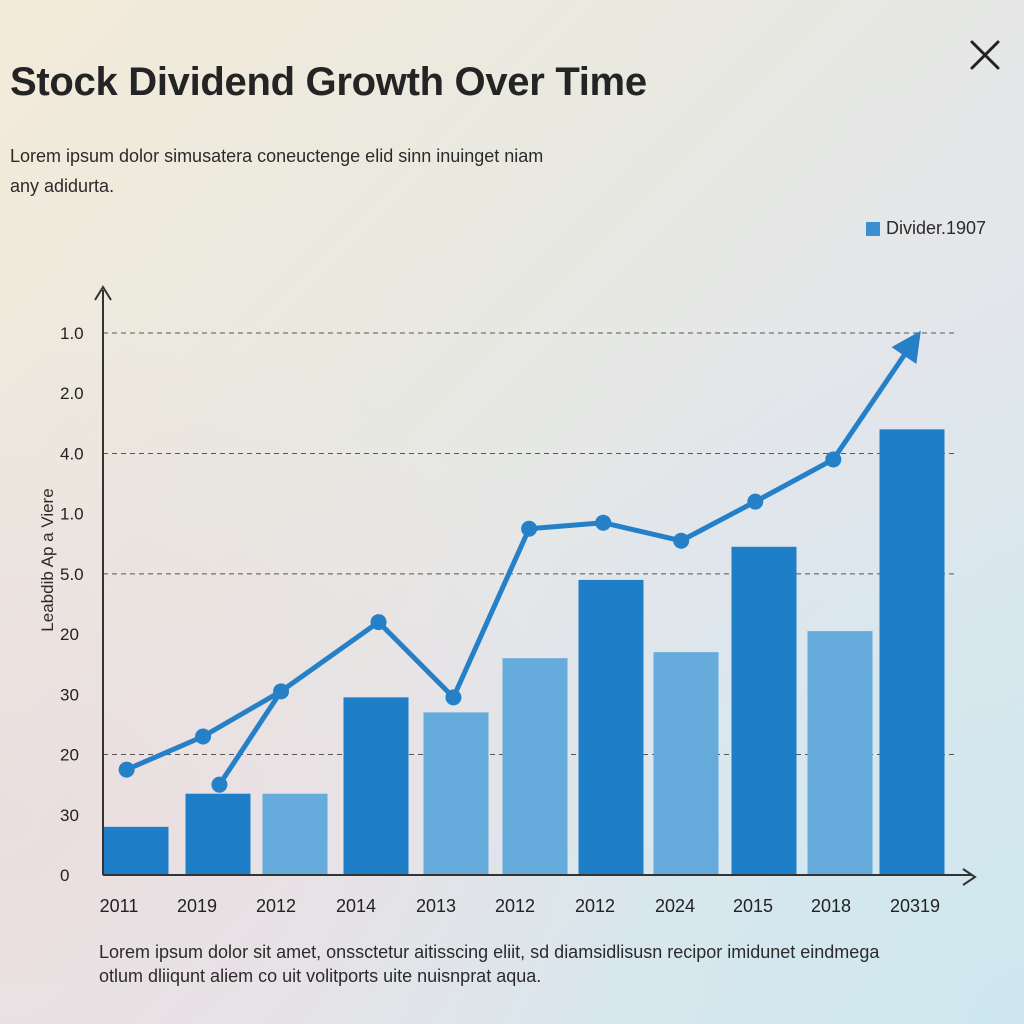 This screenshot has width=1024, height=1024. Describe the element at coordinates (103, 293) in the screenshot. I see `y-axis-arrow` at that location.